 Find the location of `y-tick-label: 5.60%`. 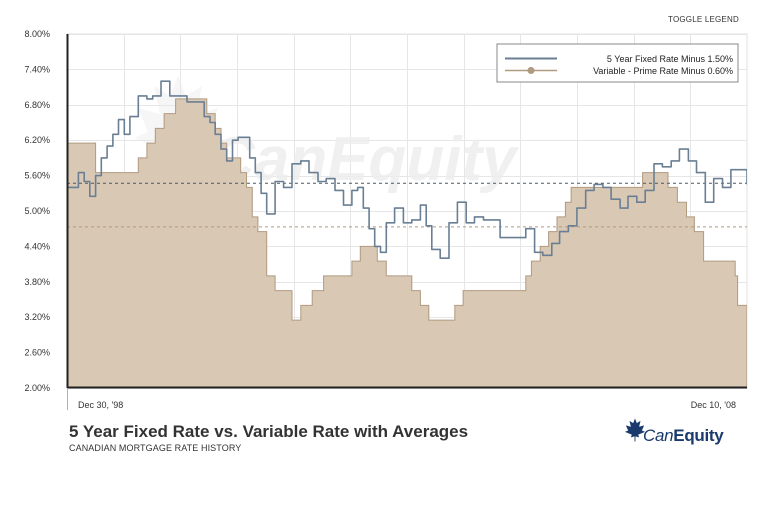

y-tick-label: 5.60% is located at coordinates (37, 176).